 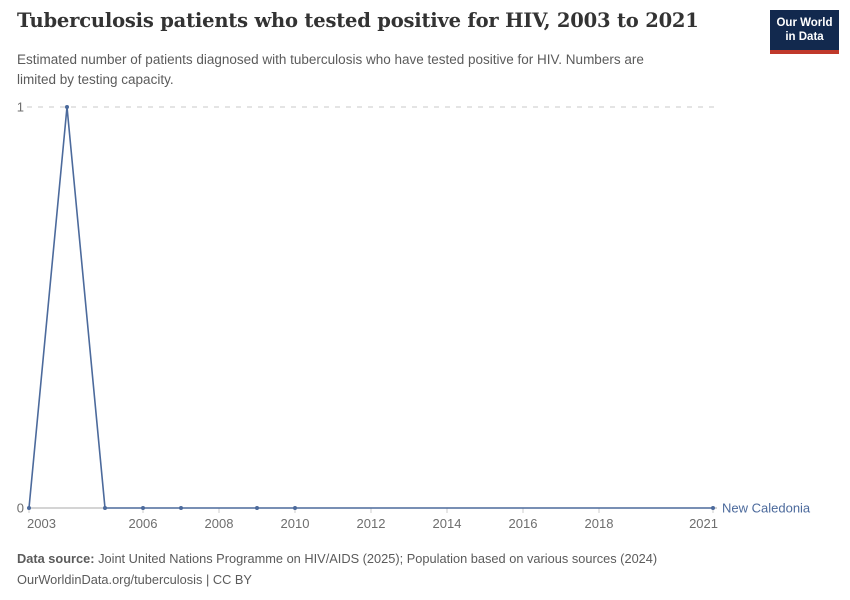 What do you see at coordinates (20, 107) in the screenshot?
I see `y-tick-label: 1` at bounding box center [20, 107].